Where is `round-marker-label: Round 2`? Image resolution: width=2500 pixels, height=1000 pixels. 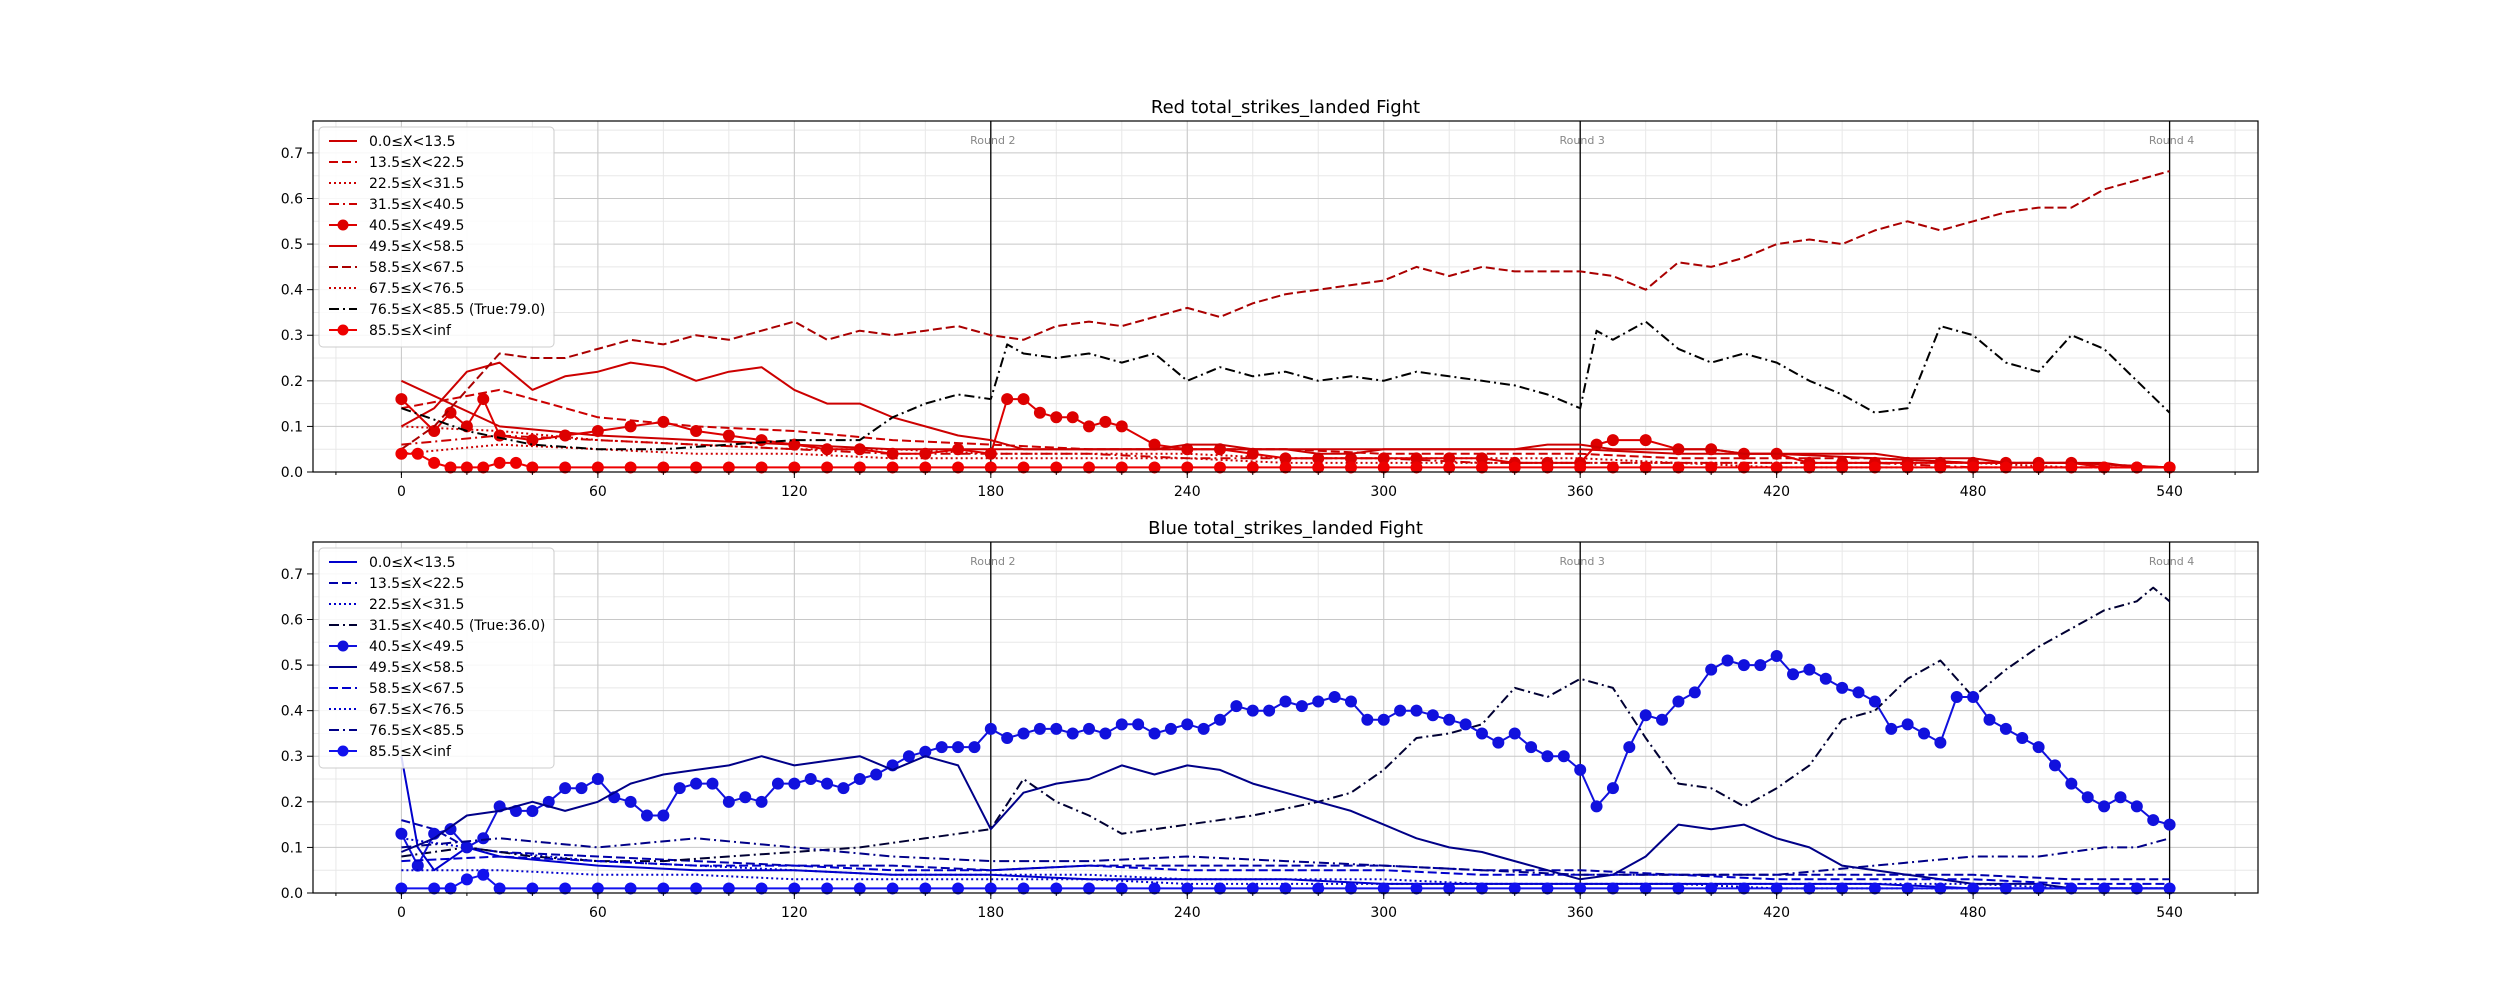 round-marker-label: Round 2 is located at coordinates (992, 140).